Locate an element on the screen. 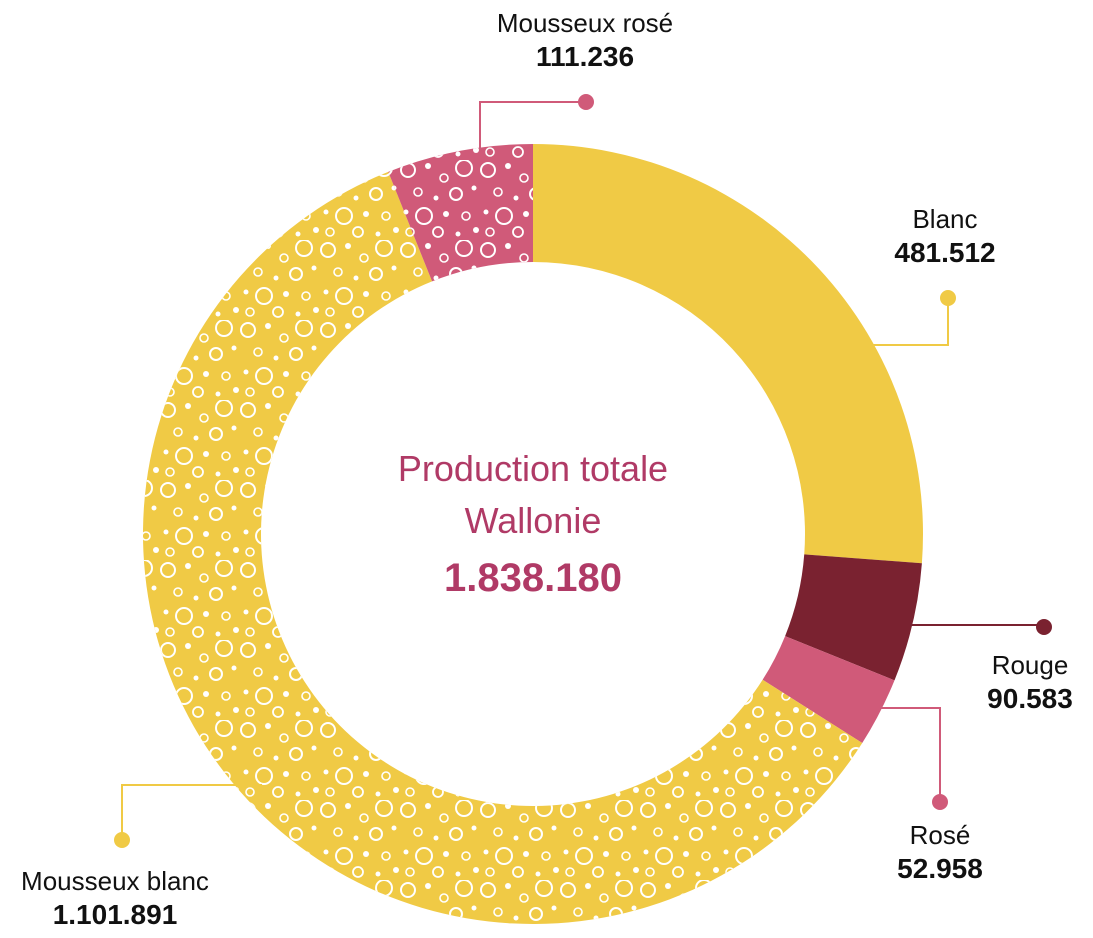 The image size is (1093, 938). leader-dot-rose is located at coordinates (940, 802).